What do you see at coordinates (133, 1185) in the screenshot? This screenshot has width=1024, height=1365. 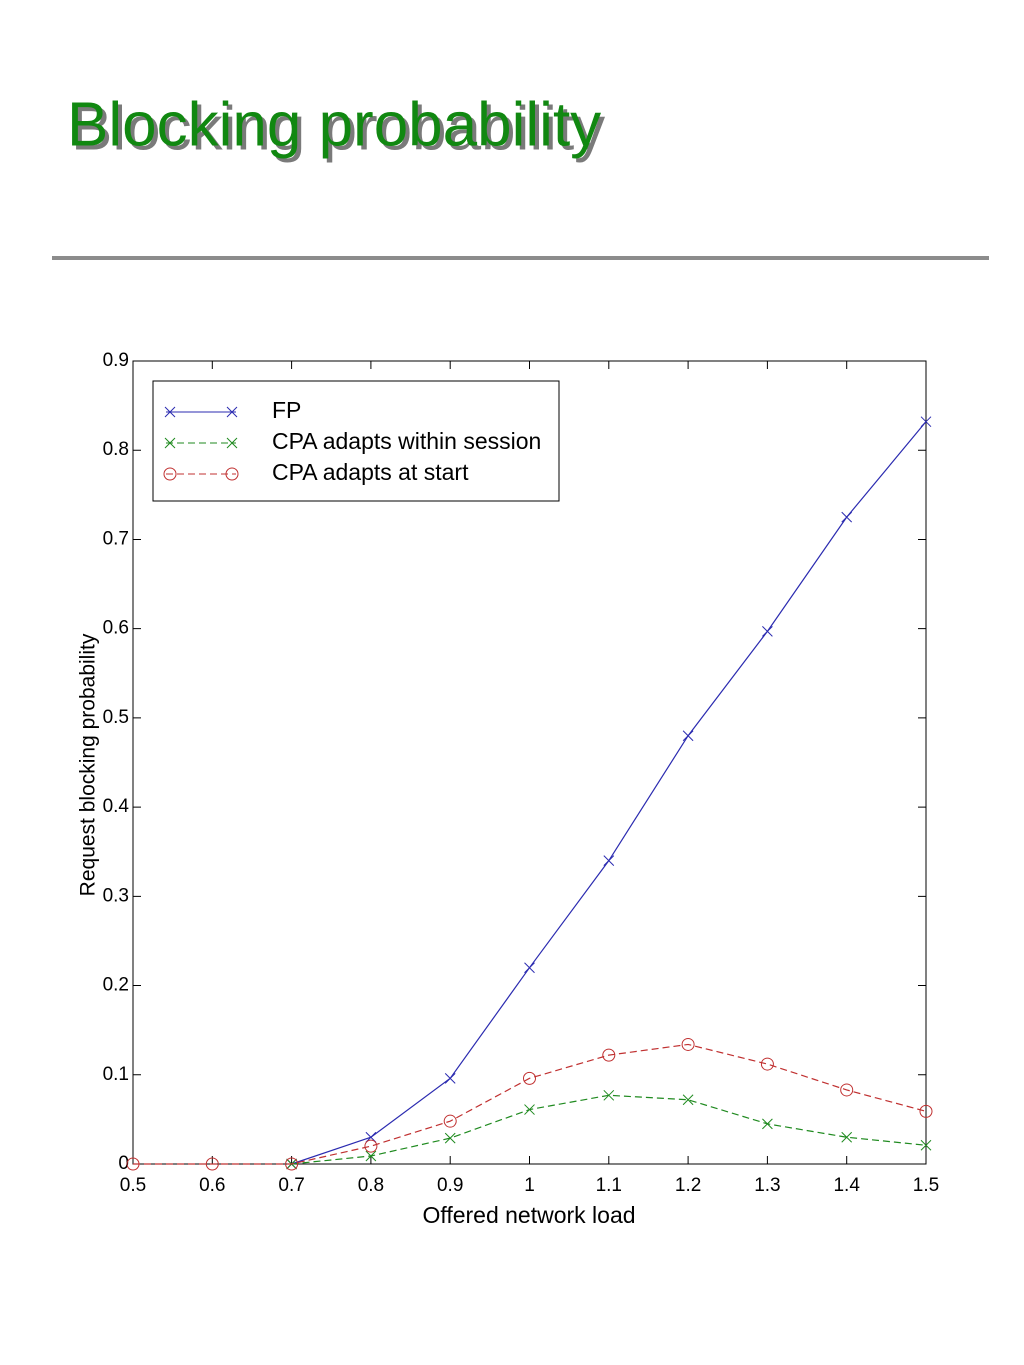 I see `x-tick-label: 0.5` at bounding box center [133, 1185].